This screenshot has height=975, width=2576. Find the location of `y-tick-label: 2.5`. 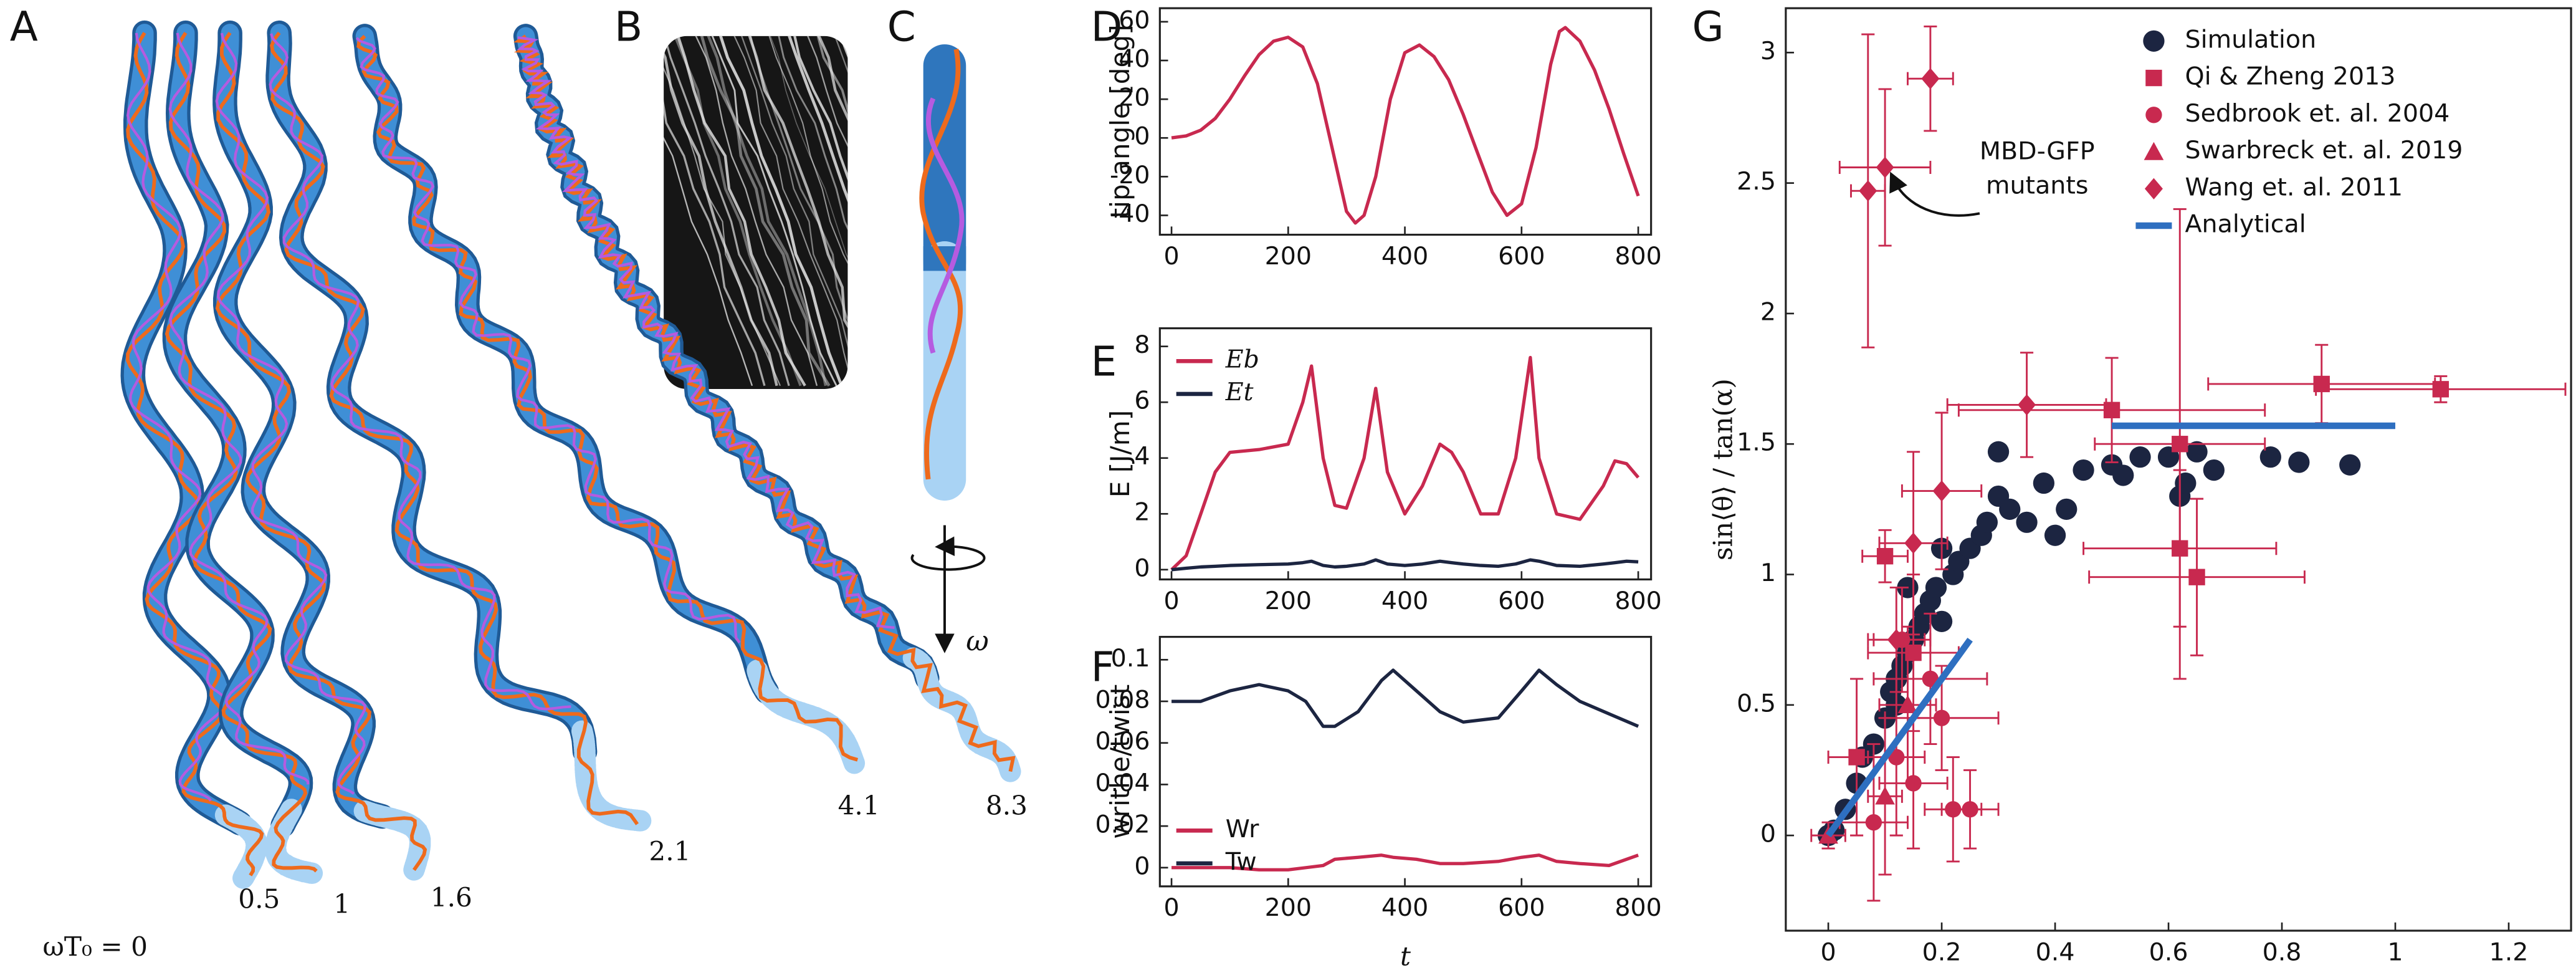

y-tick-label: 2.5 is located at coordinates (1756, 181).